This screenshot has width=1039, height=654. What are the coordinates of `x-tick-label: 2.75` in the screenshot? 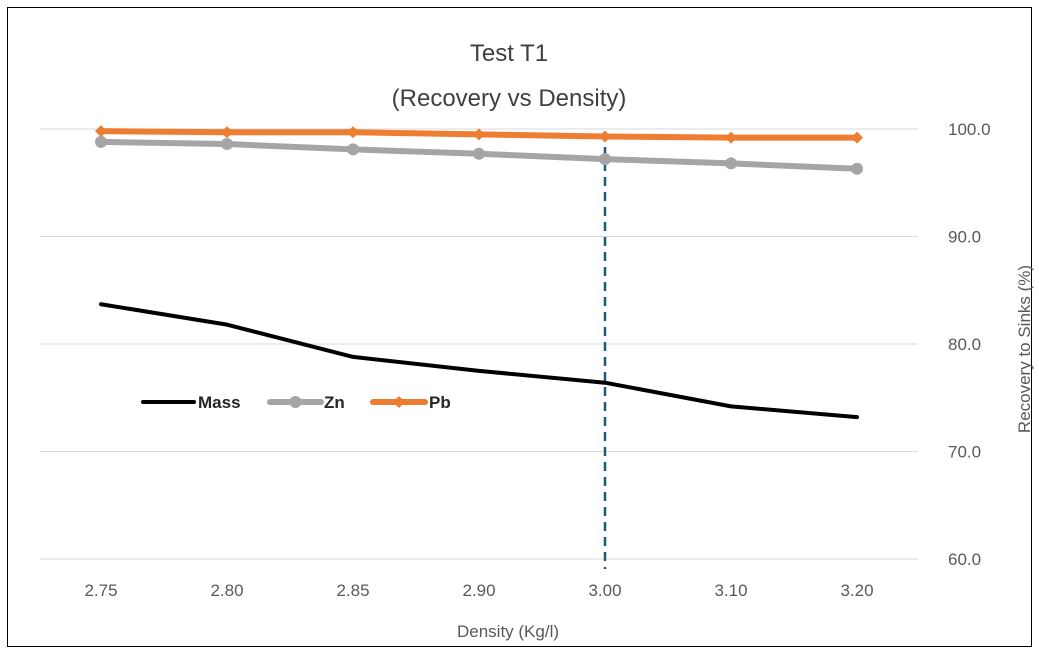 It's located at (100, 590).